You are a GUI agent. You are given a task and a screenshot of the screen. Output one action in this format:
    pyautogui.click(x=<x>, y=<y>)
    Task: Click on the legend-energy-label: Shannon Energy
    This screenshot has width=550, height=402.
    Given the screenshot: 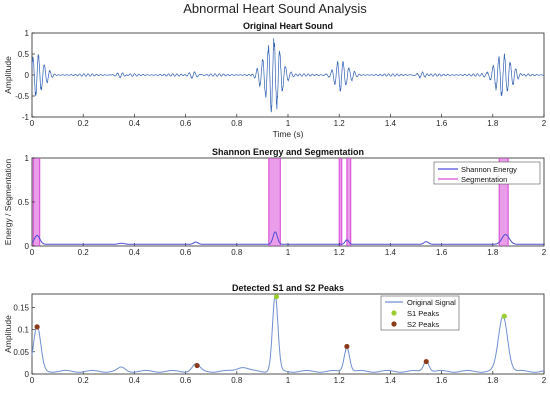 What is the action you would take?
    pyautogui.click(x=489, y=169)
    